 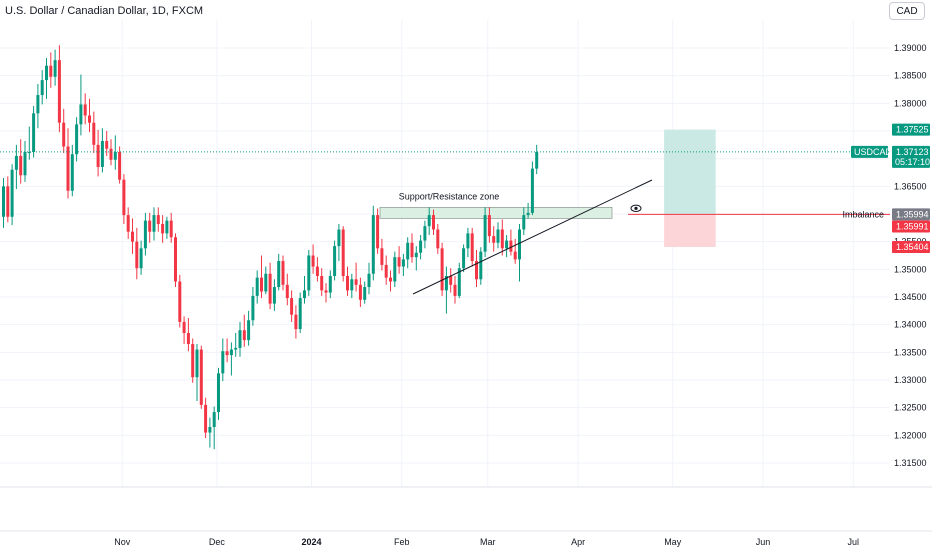 What do you see at coordinates (873, 152) in the screenshot?
I see `symbol-tag-label: USDCAD` at bounding box center [873, 152].